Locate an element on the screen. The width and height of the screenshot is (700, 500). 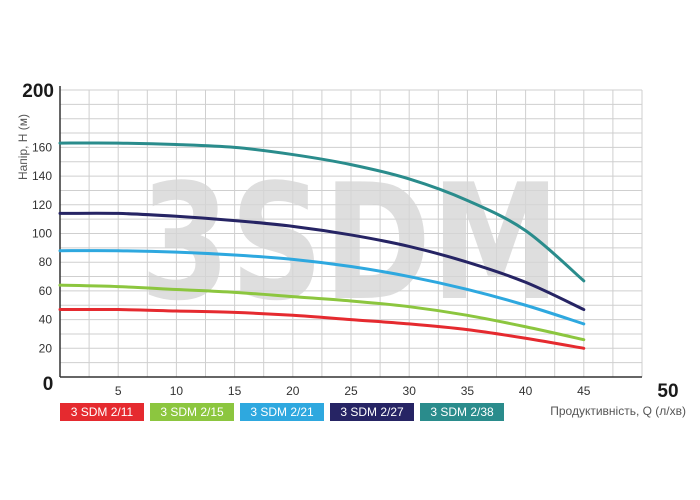
y-tick-label: 160 is located at coordinates (42, 147).